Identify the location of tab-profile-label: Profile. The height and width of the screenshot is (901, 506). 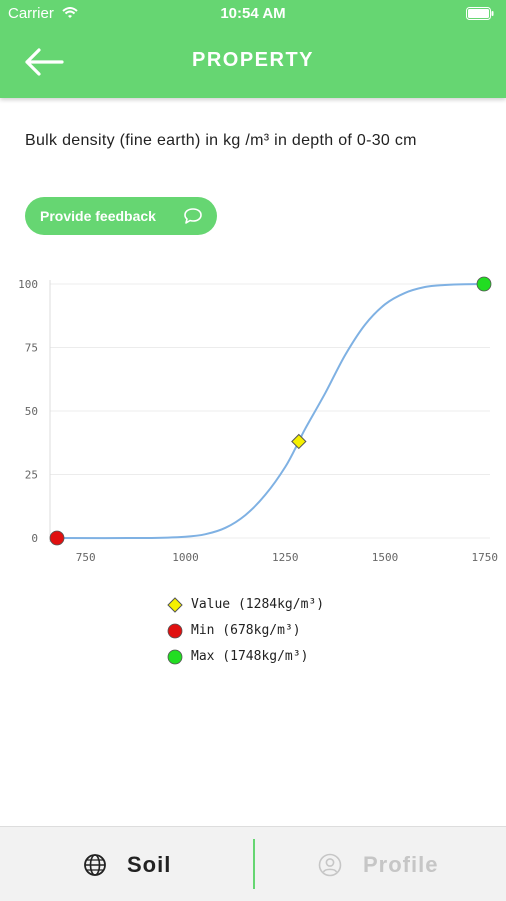
(401, 864).